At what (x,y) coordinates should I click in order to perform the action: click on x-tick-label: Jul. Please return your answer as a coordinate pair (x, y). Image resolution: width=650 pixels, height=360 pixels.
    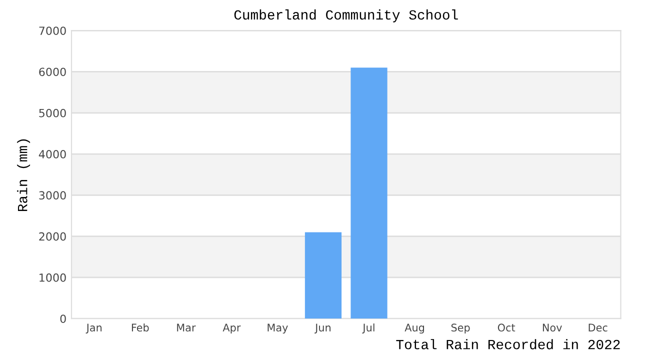
    Looking at the image, I should click on (368, 328).